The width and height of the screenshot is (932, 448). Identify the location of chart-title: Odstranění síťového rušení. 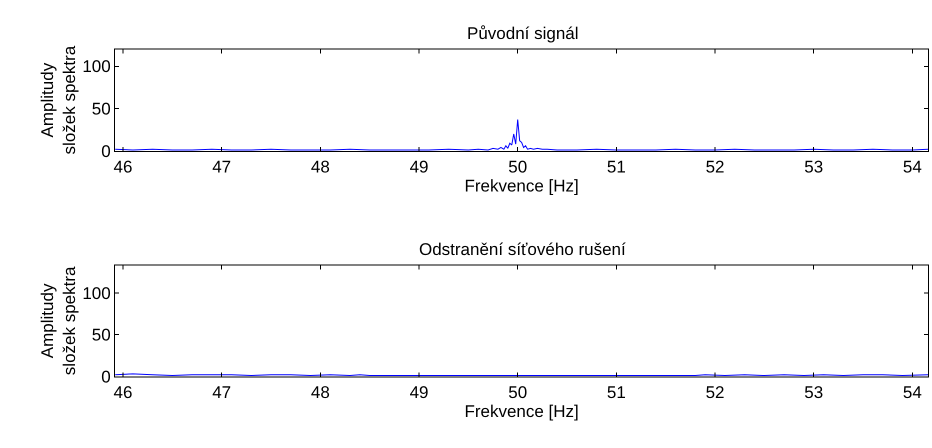
(522, 249).